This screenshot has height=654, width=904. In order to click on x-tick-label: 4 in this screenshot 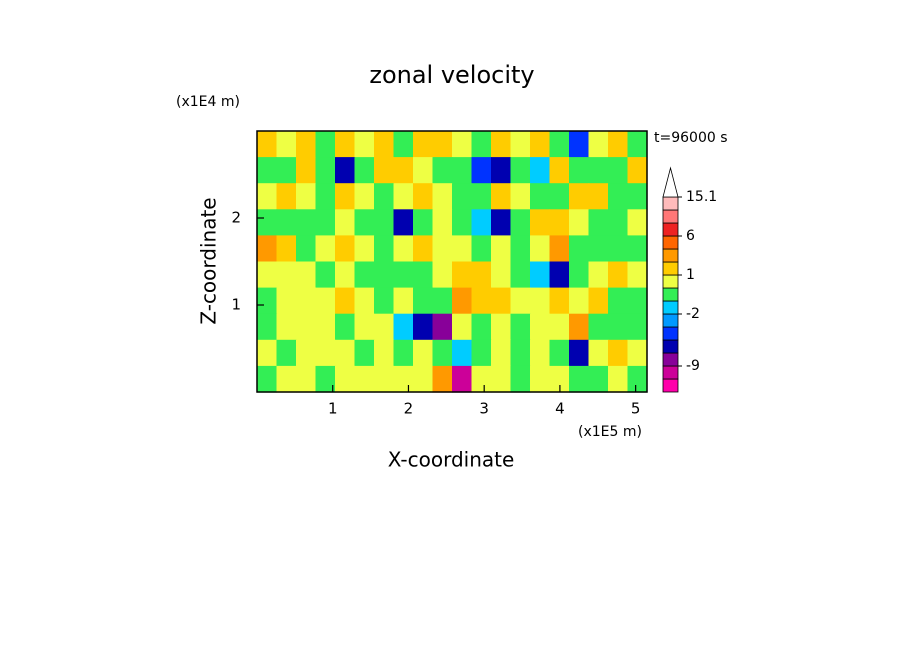, I will do `click(560, 409)`.